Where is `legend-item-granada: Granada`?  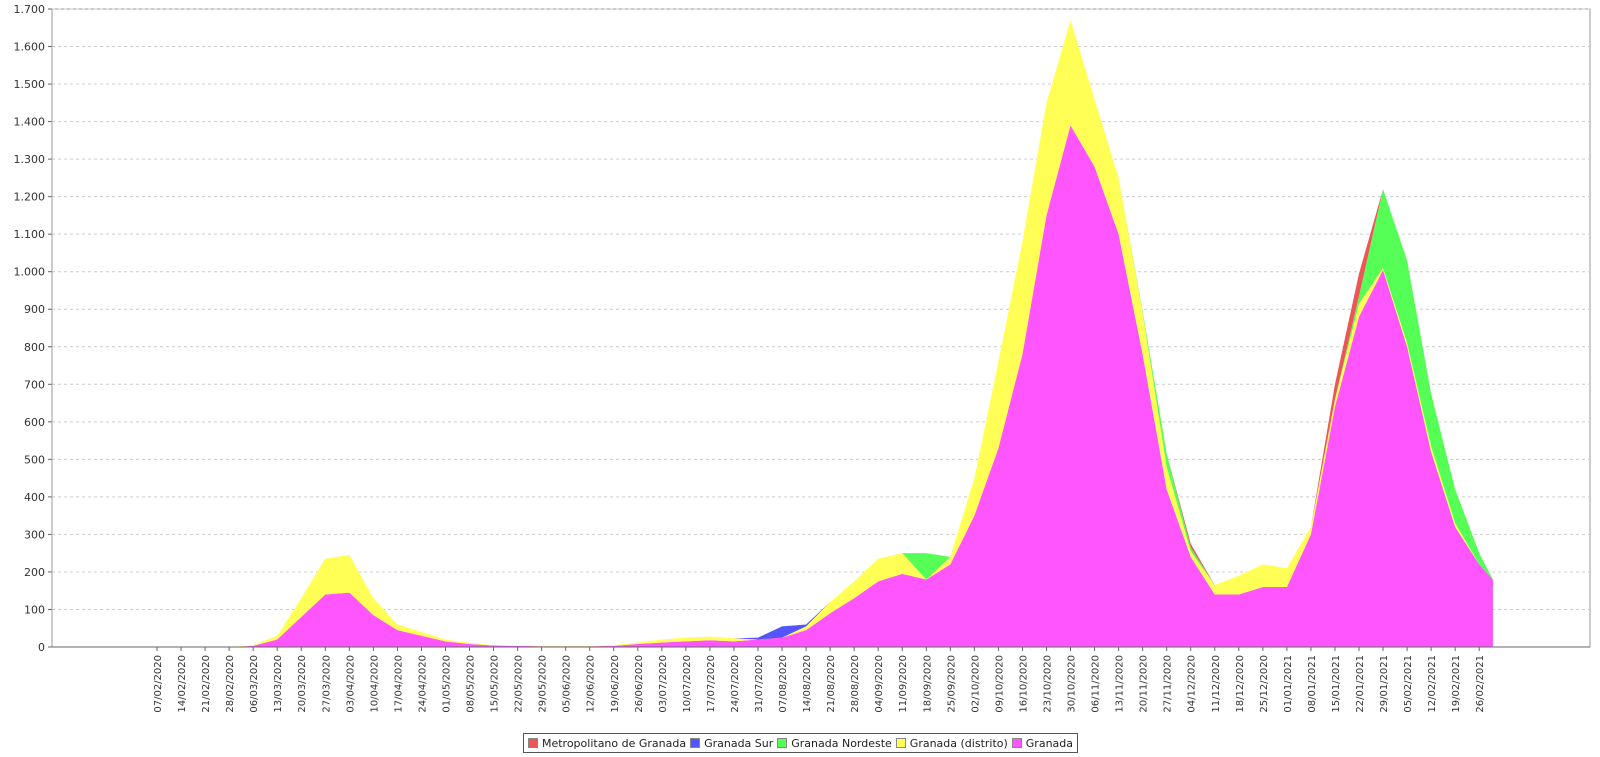
legend-item-granada: Granada is located at coordinates (1042, 743).